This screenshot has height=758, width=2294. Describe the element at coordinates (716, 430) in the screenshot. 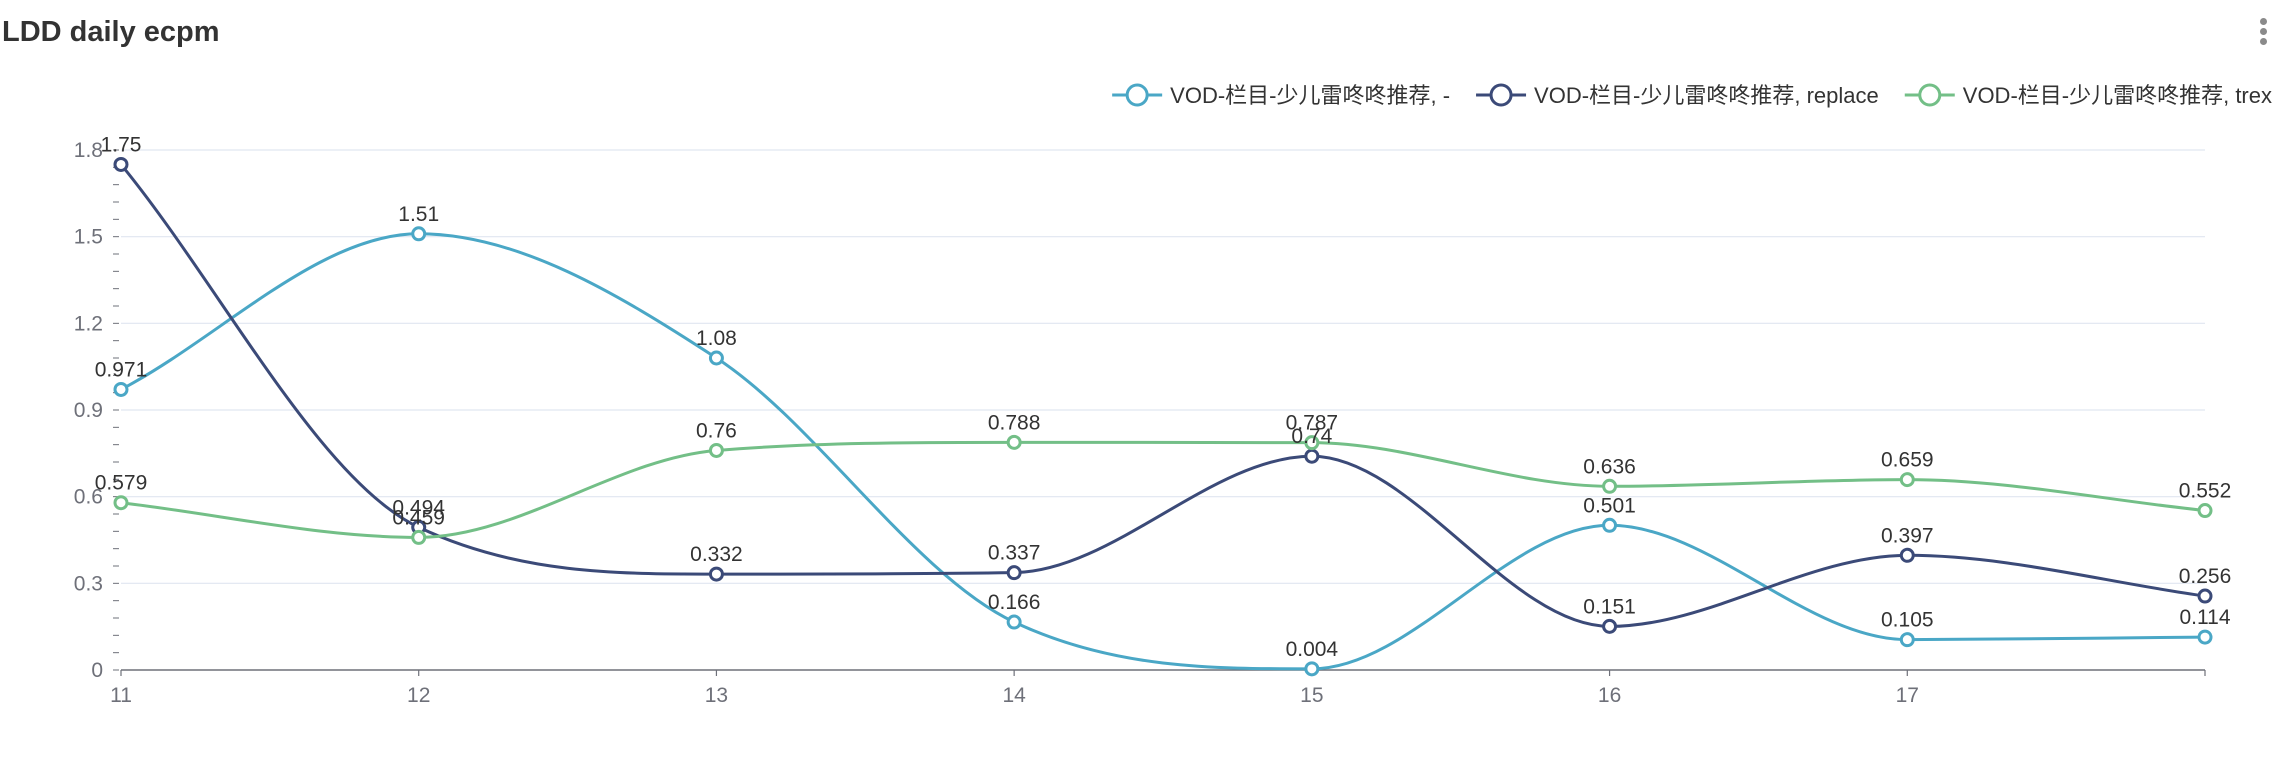

I see `data-label: 0.76` at that location.